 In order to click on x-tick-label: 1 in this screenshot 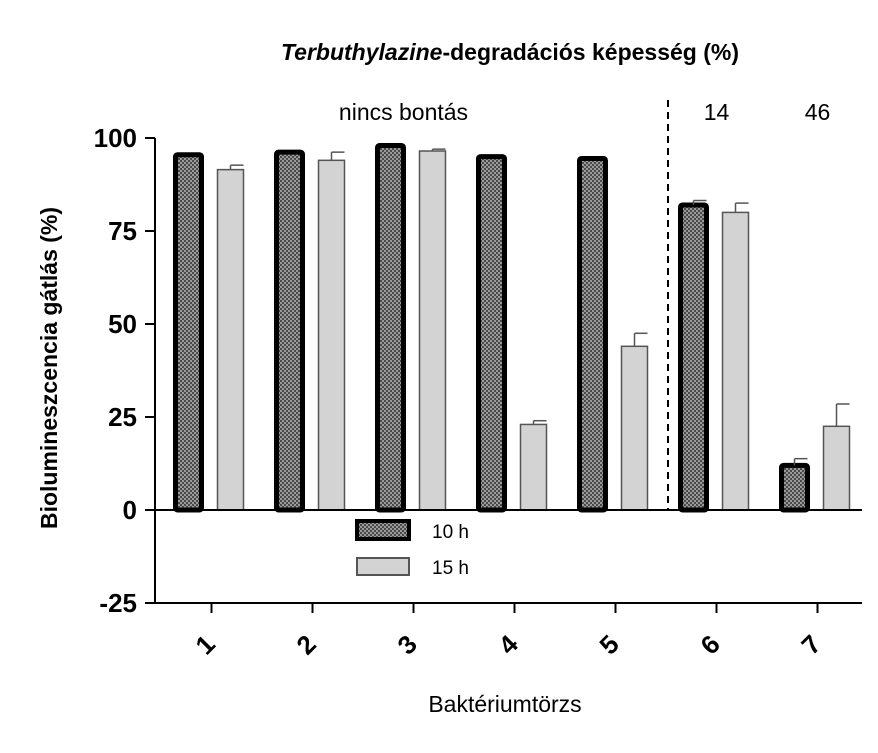, I will do `click(204, 644)`.